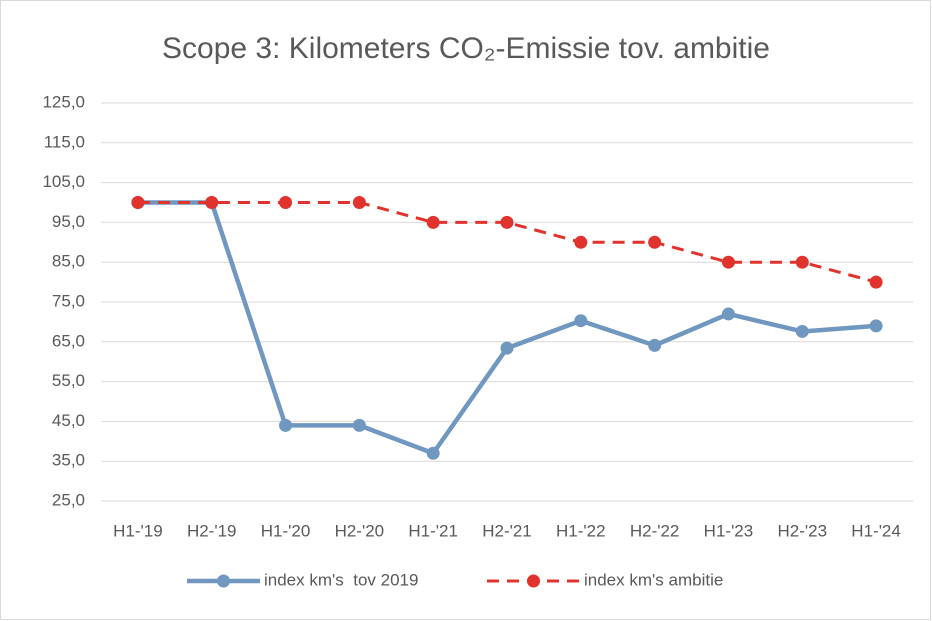  I want to click on x-tick-label: H1-'23, so click(729, 530).